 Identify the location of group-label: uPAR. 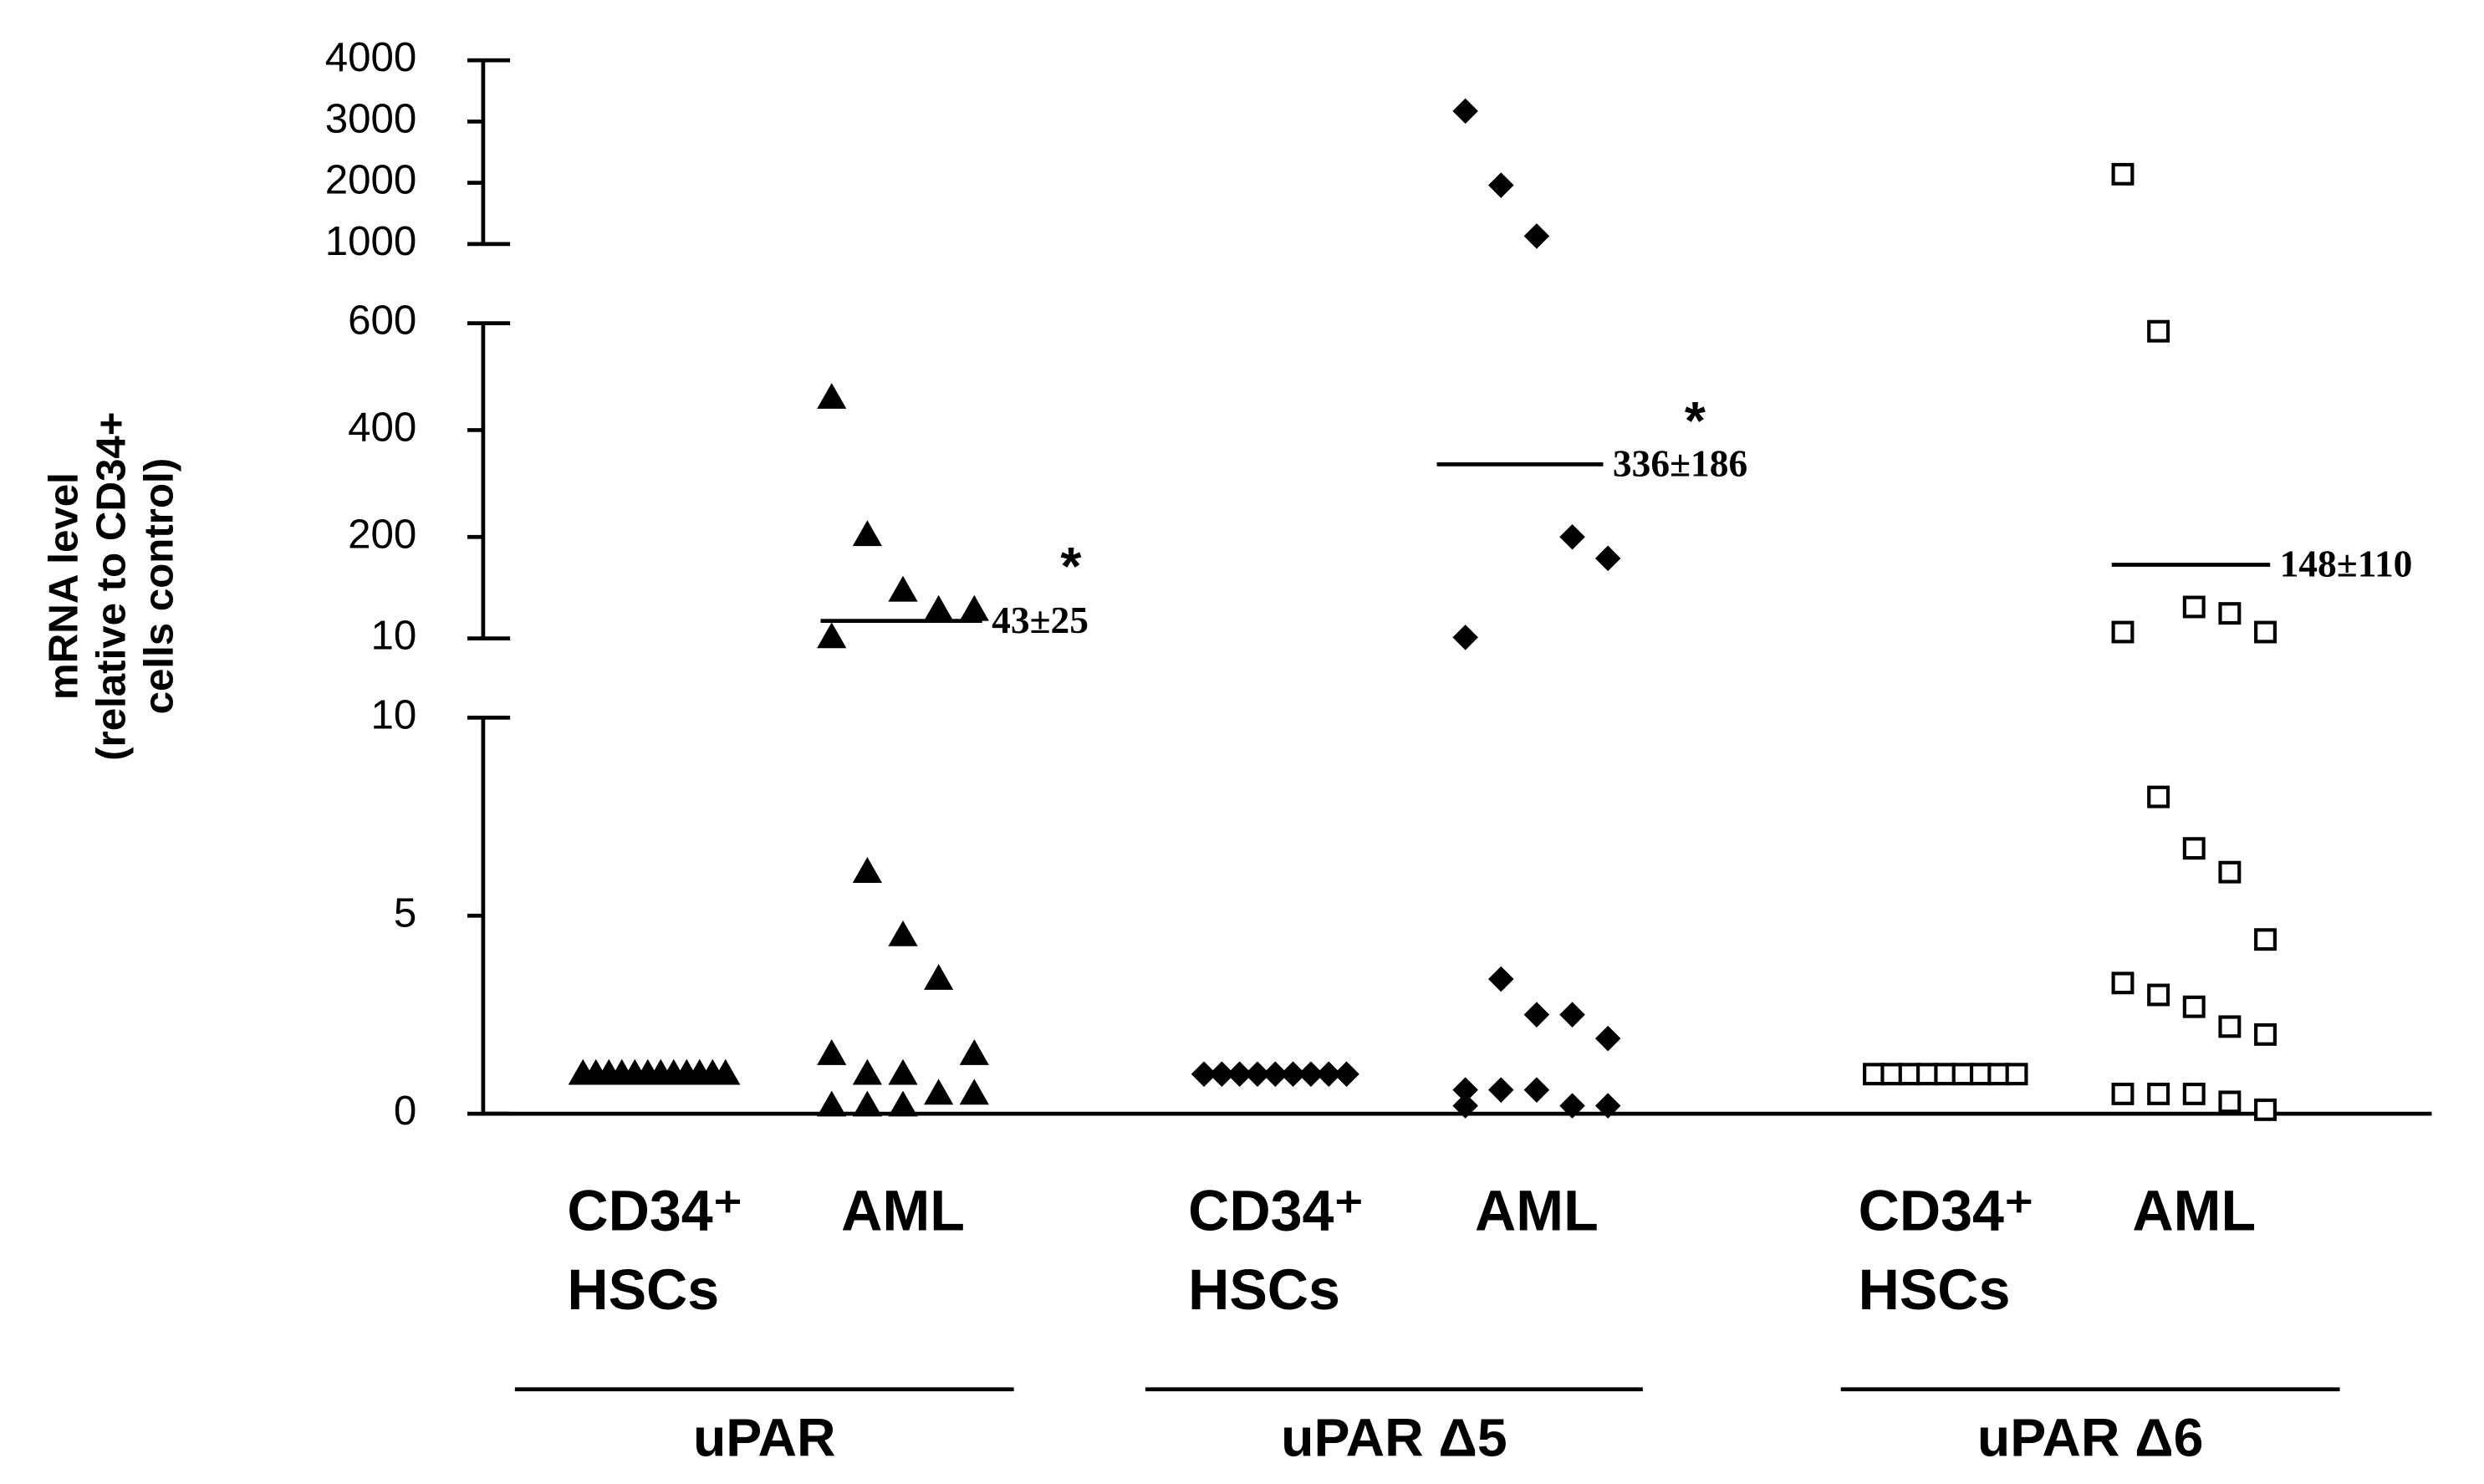
(764, 1437).